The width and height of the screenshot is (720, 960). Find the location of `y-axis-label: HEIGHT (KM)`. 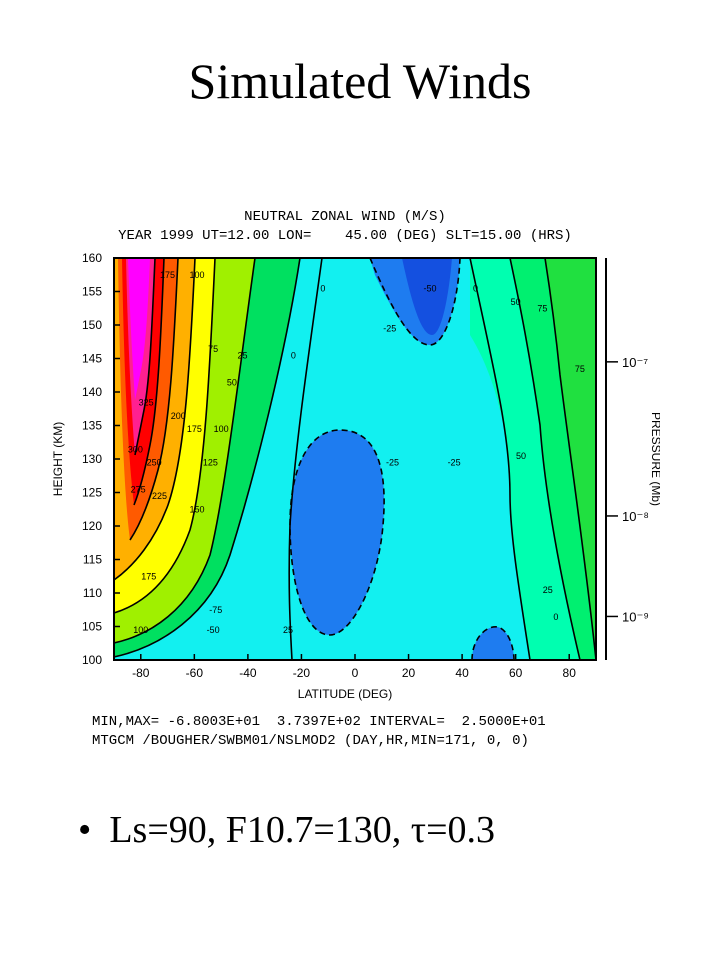

y-axis-label: HEIGHT (KM) is located at coordinates (58, 459).